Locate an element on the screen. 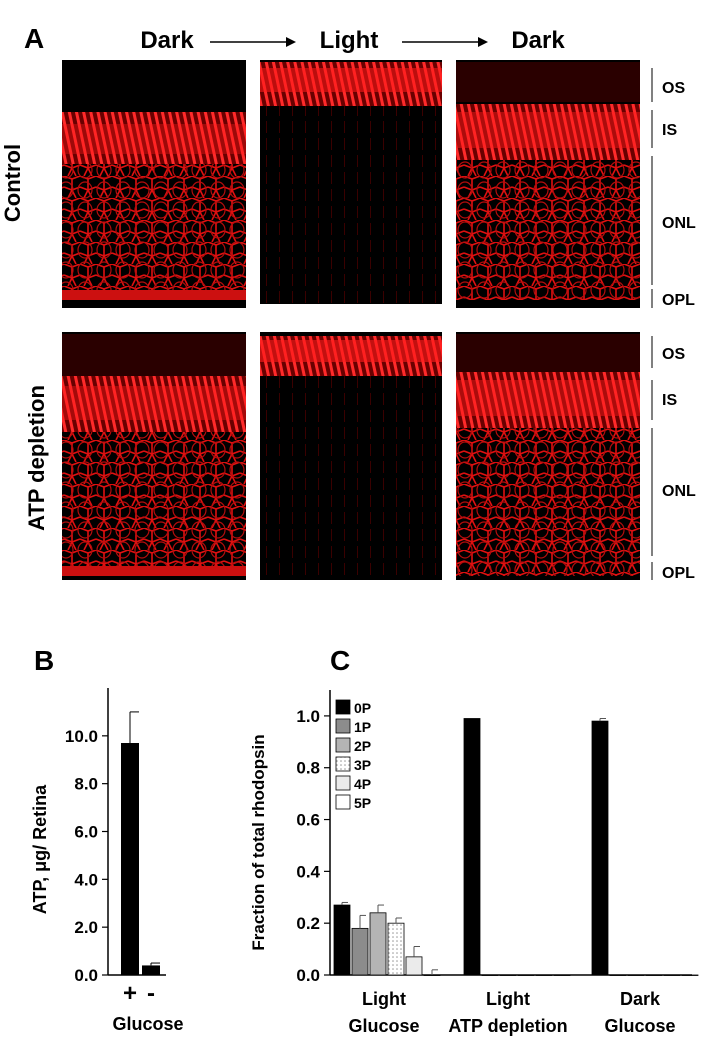 The height and width of the screenshot is (1050, 714). legend-label: 2P is located at coordinates (362, 746).